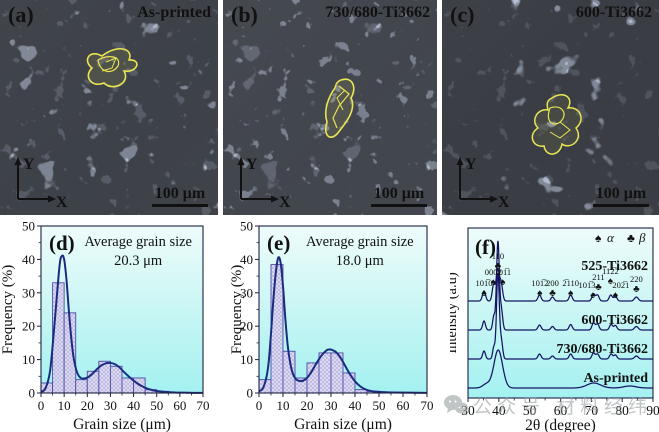 This screenshot has height=432, width=659. I want to click on svg-text: 60, so click(179, 405).